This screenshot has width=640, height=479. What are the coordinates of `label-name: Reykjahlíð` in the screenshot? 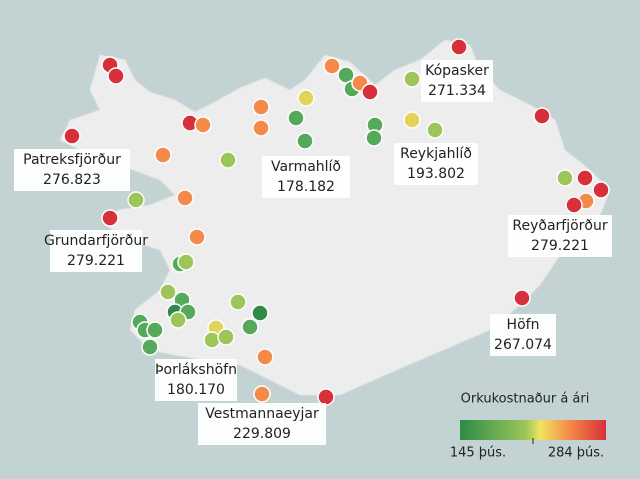 It's located at (436, 154).